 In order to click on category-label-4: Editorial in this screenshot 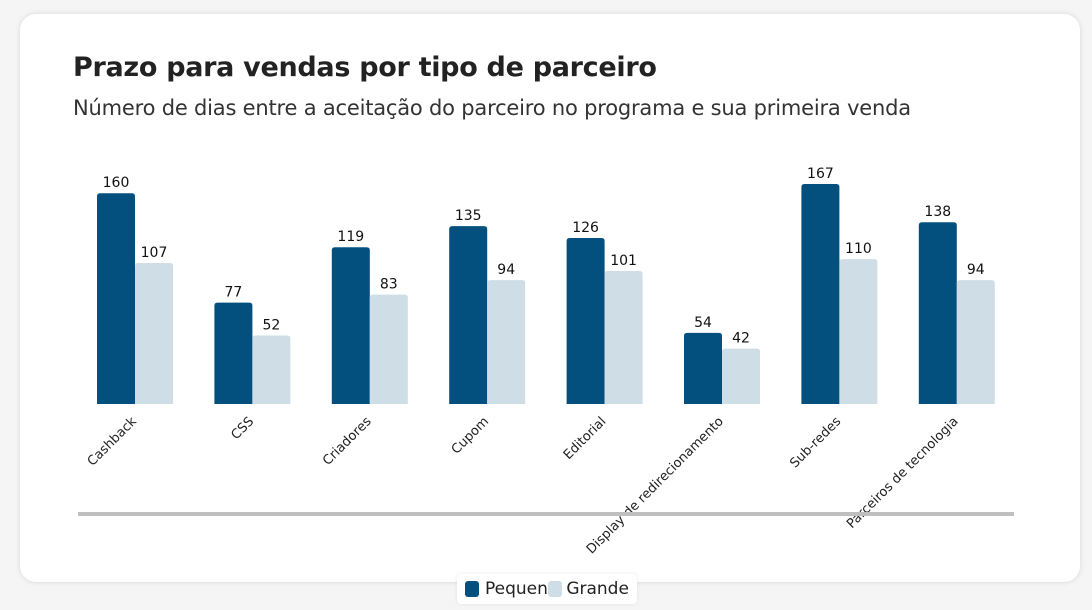, I will do `click(585, 438)`.